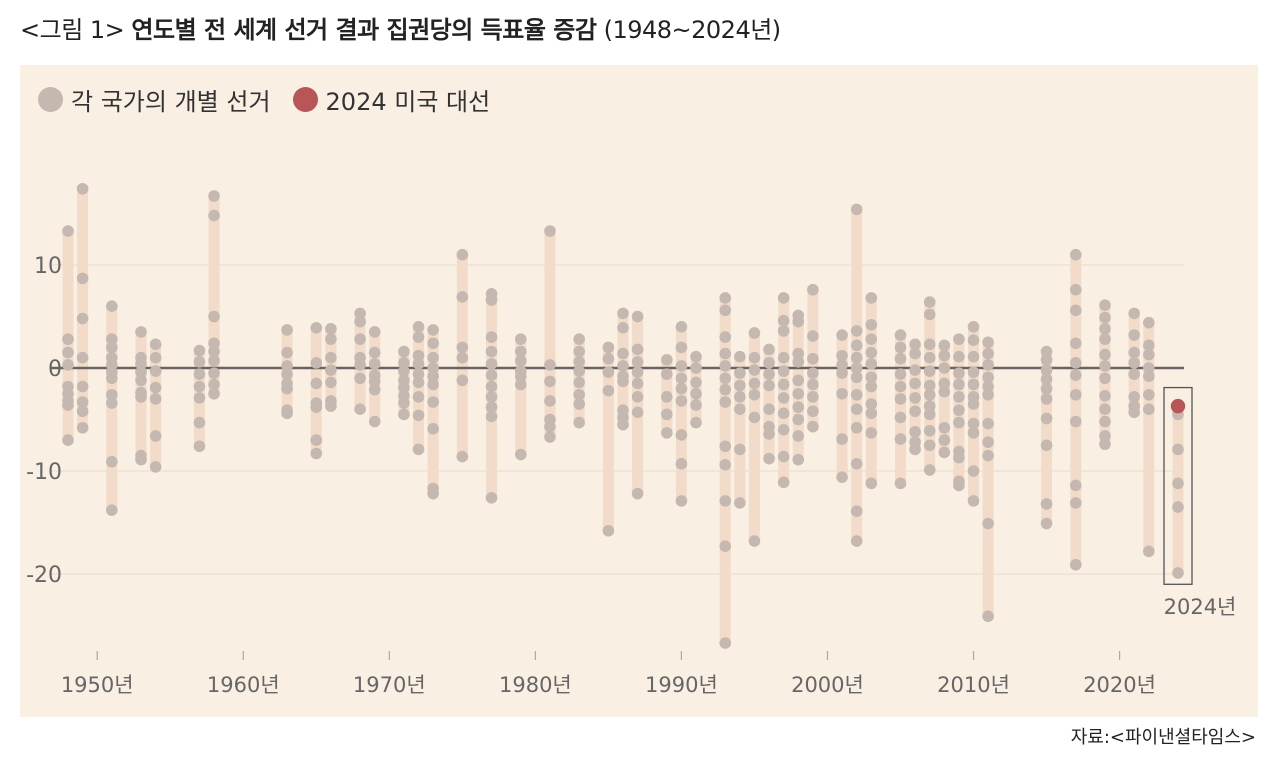 The height and width of the screenshot is (767, 1280). I want to click on legend-label-individual: 각 국가의 개별 선거, so click(171, 102).